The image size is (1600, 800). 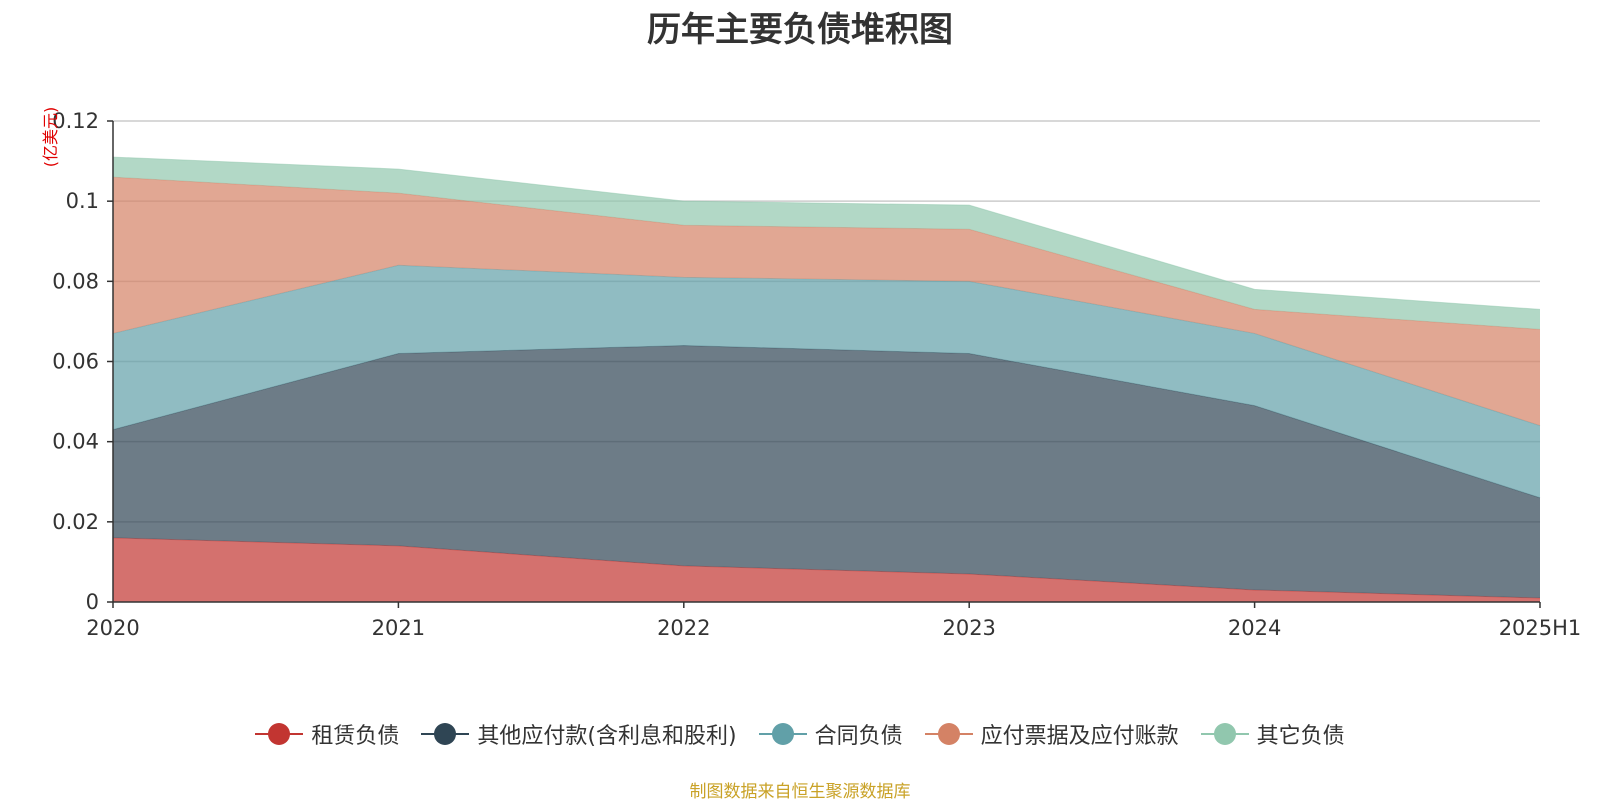 What do you see at coordinates (1079, 736) in the screenshot?
I see `legend-label: 应付票据及应付账款` at bounding box center [1079, 736].